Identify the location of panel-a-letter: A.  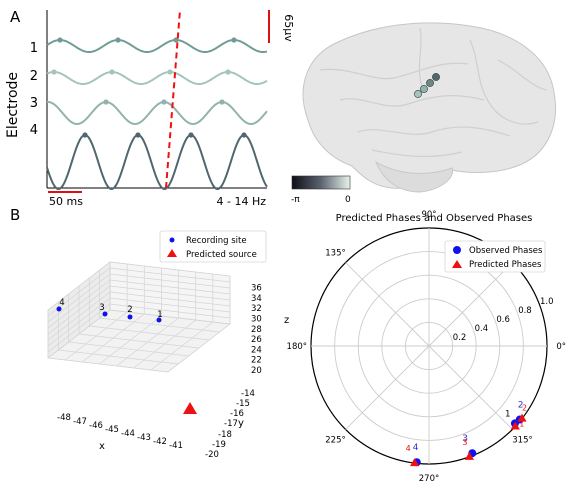
(15, 17).